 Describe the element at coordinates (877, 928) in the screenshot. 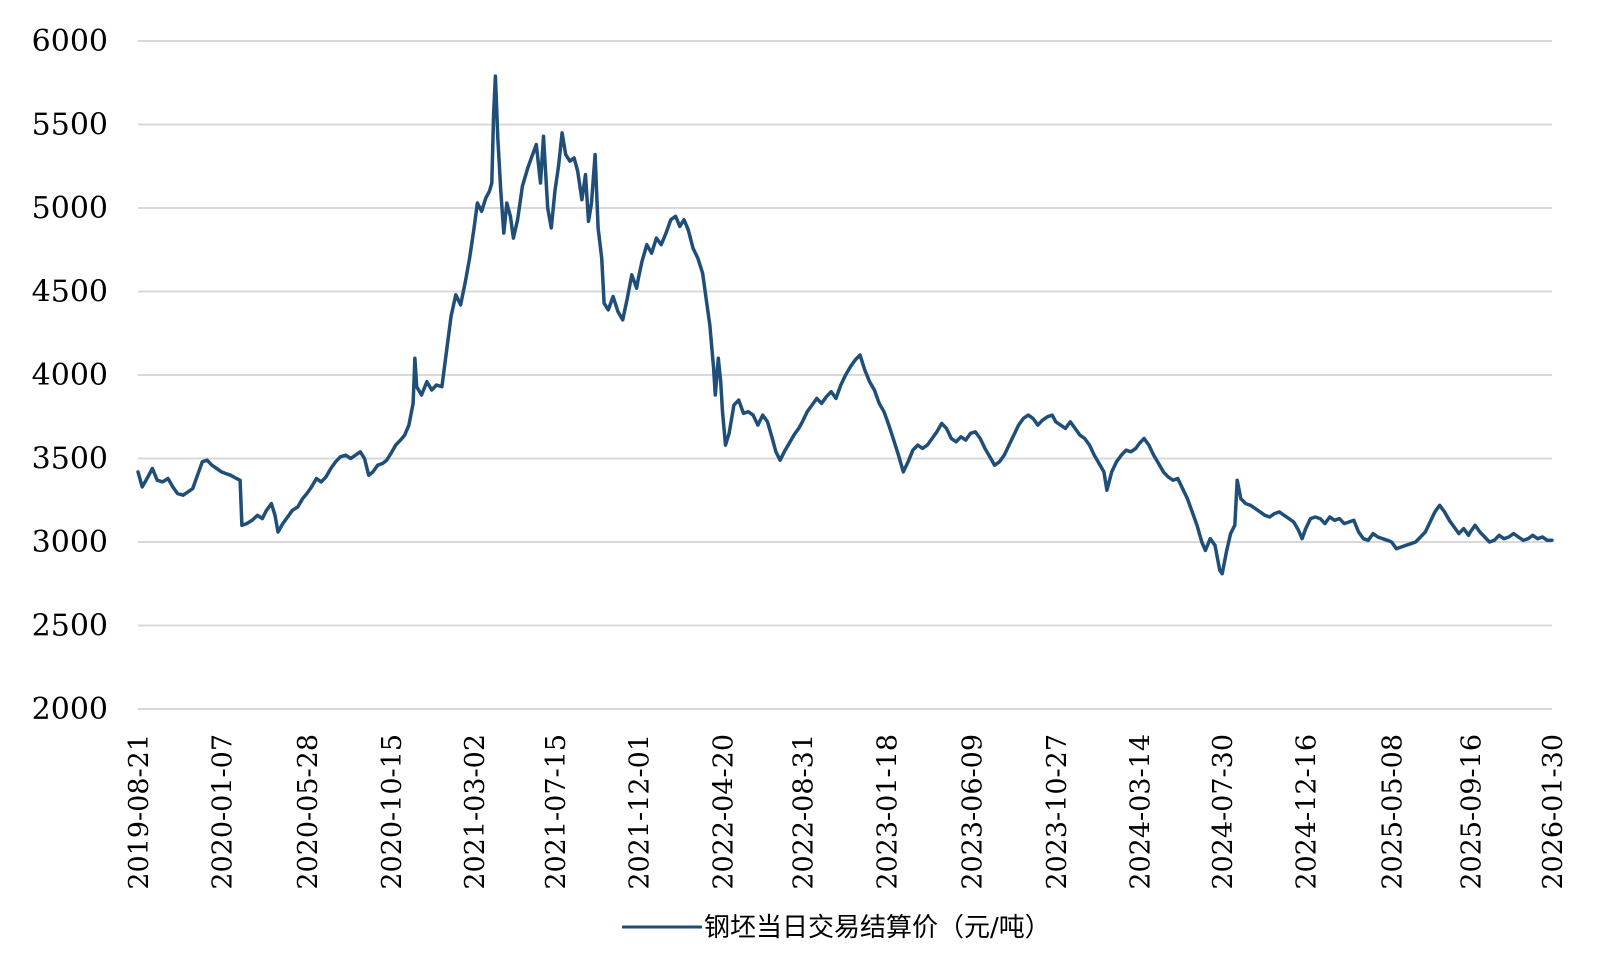

I see `legend-label: 钢坯当日交易结算价（元/吨）` at that location.